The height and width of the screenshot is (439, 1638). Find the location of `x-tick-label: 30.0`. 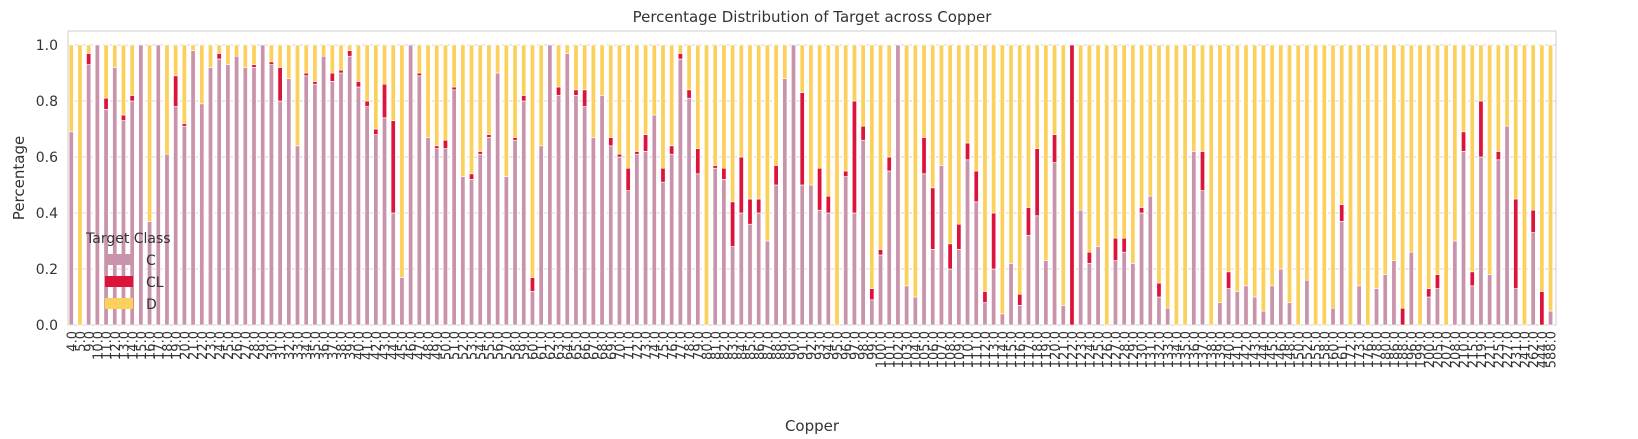

x-tick-label: 30.0 is located at coordinates (272, 345).